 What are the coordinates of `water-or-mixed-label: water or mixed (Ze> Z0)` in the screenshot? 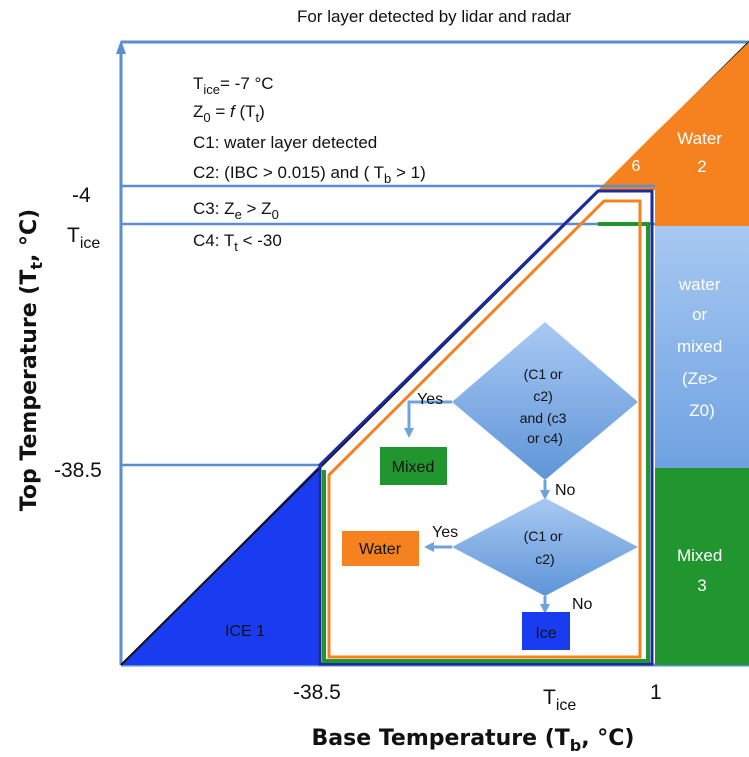 It's located at (702, 347).